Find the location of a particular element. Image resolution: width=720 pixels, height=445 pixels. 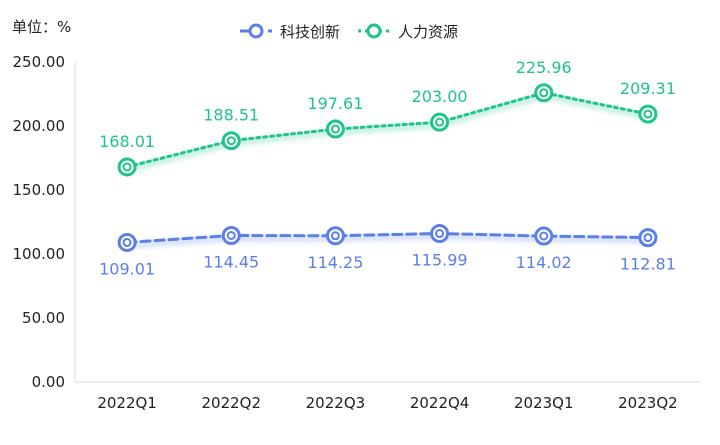

data-label: 114.45 is located at coordinates (231, 262).